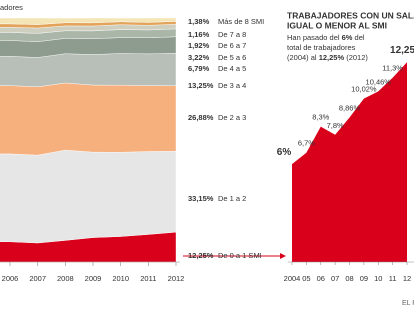 The height and width of the screenshot is (311, 414). I want to click on data-label: 10,02%, so click(364, 89).